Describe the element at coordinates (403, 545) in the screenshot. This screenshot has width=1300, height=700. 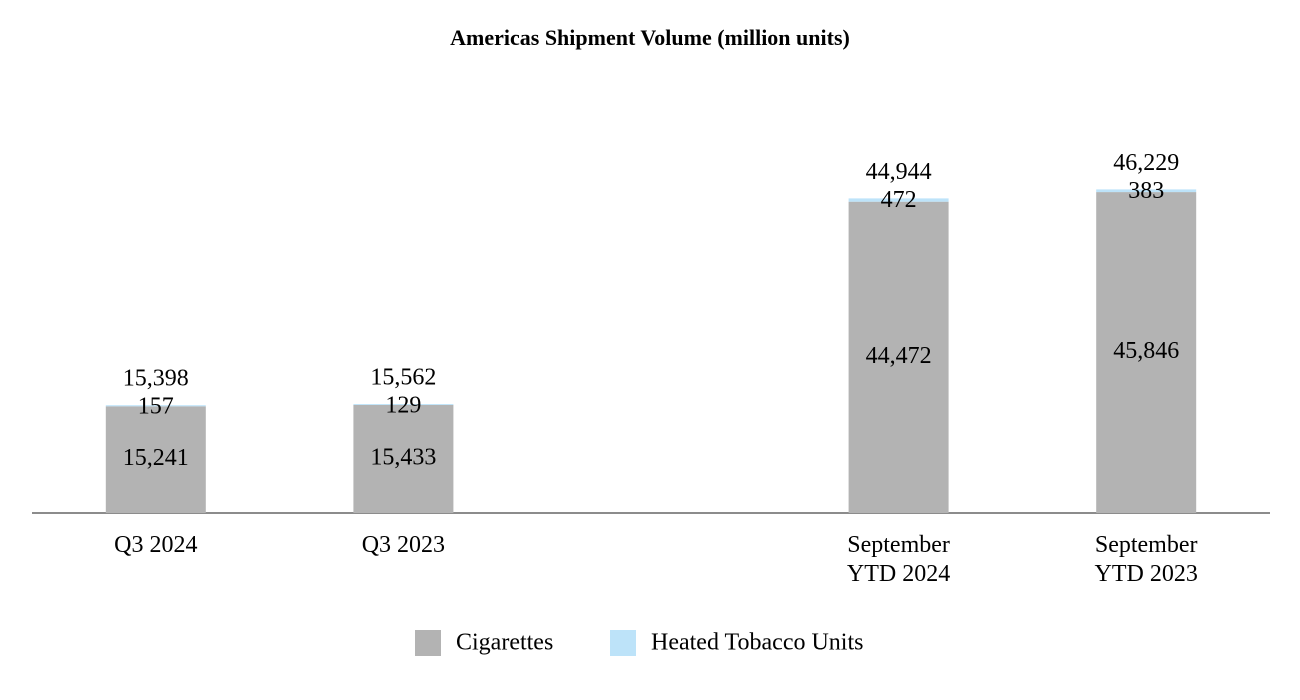
I see `x-tick-label: Q3 2023` at that location.